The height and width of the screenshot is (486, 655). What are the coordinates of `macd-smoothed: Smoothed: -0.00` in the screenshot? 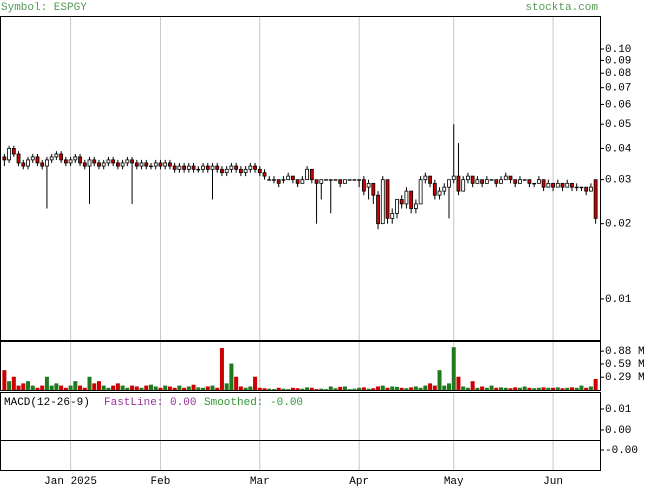 It's located at (253, 403).